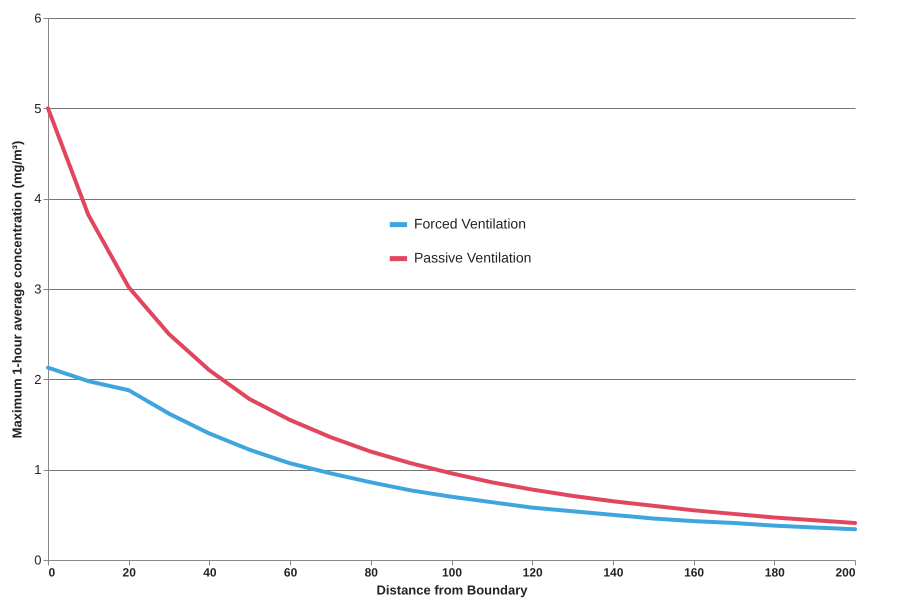 The image size is (897, 614). What do you see at coordinates (452, 590) in the screenshot?
I see `x-axis-title: Distance from Boundary` at bounding box center [452, 590].